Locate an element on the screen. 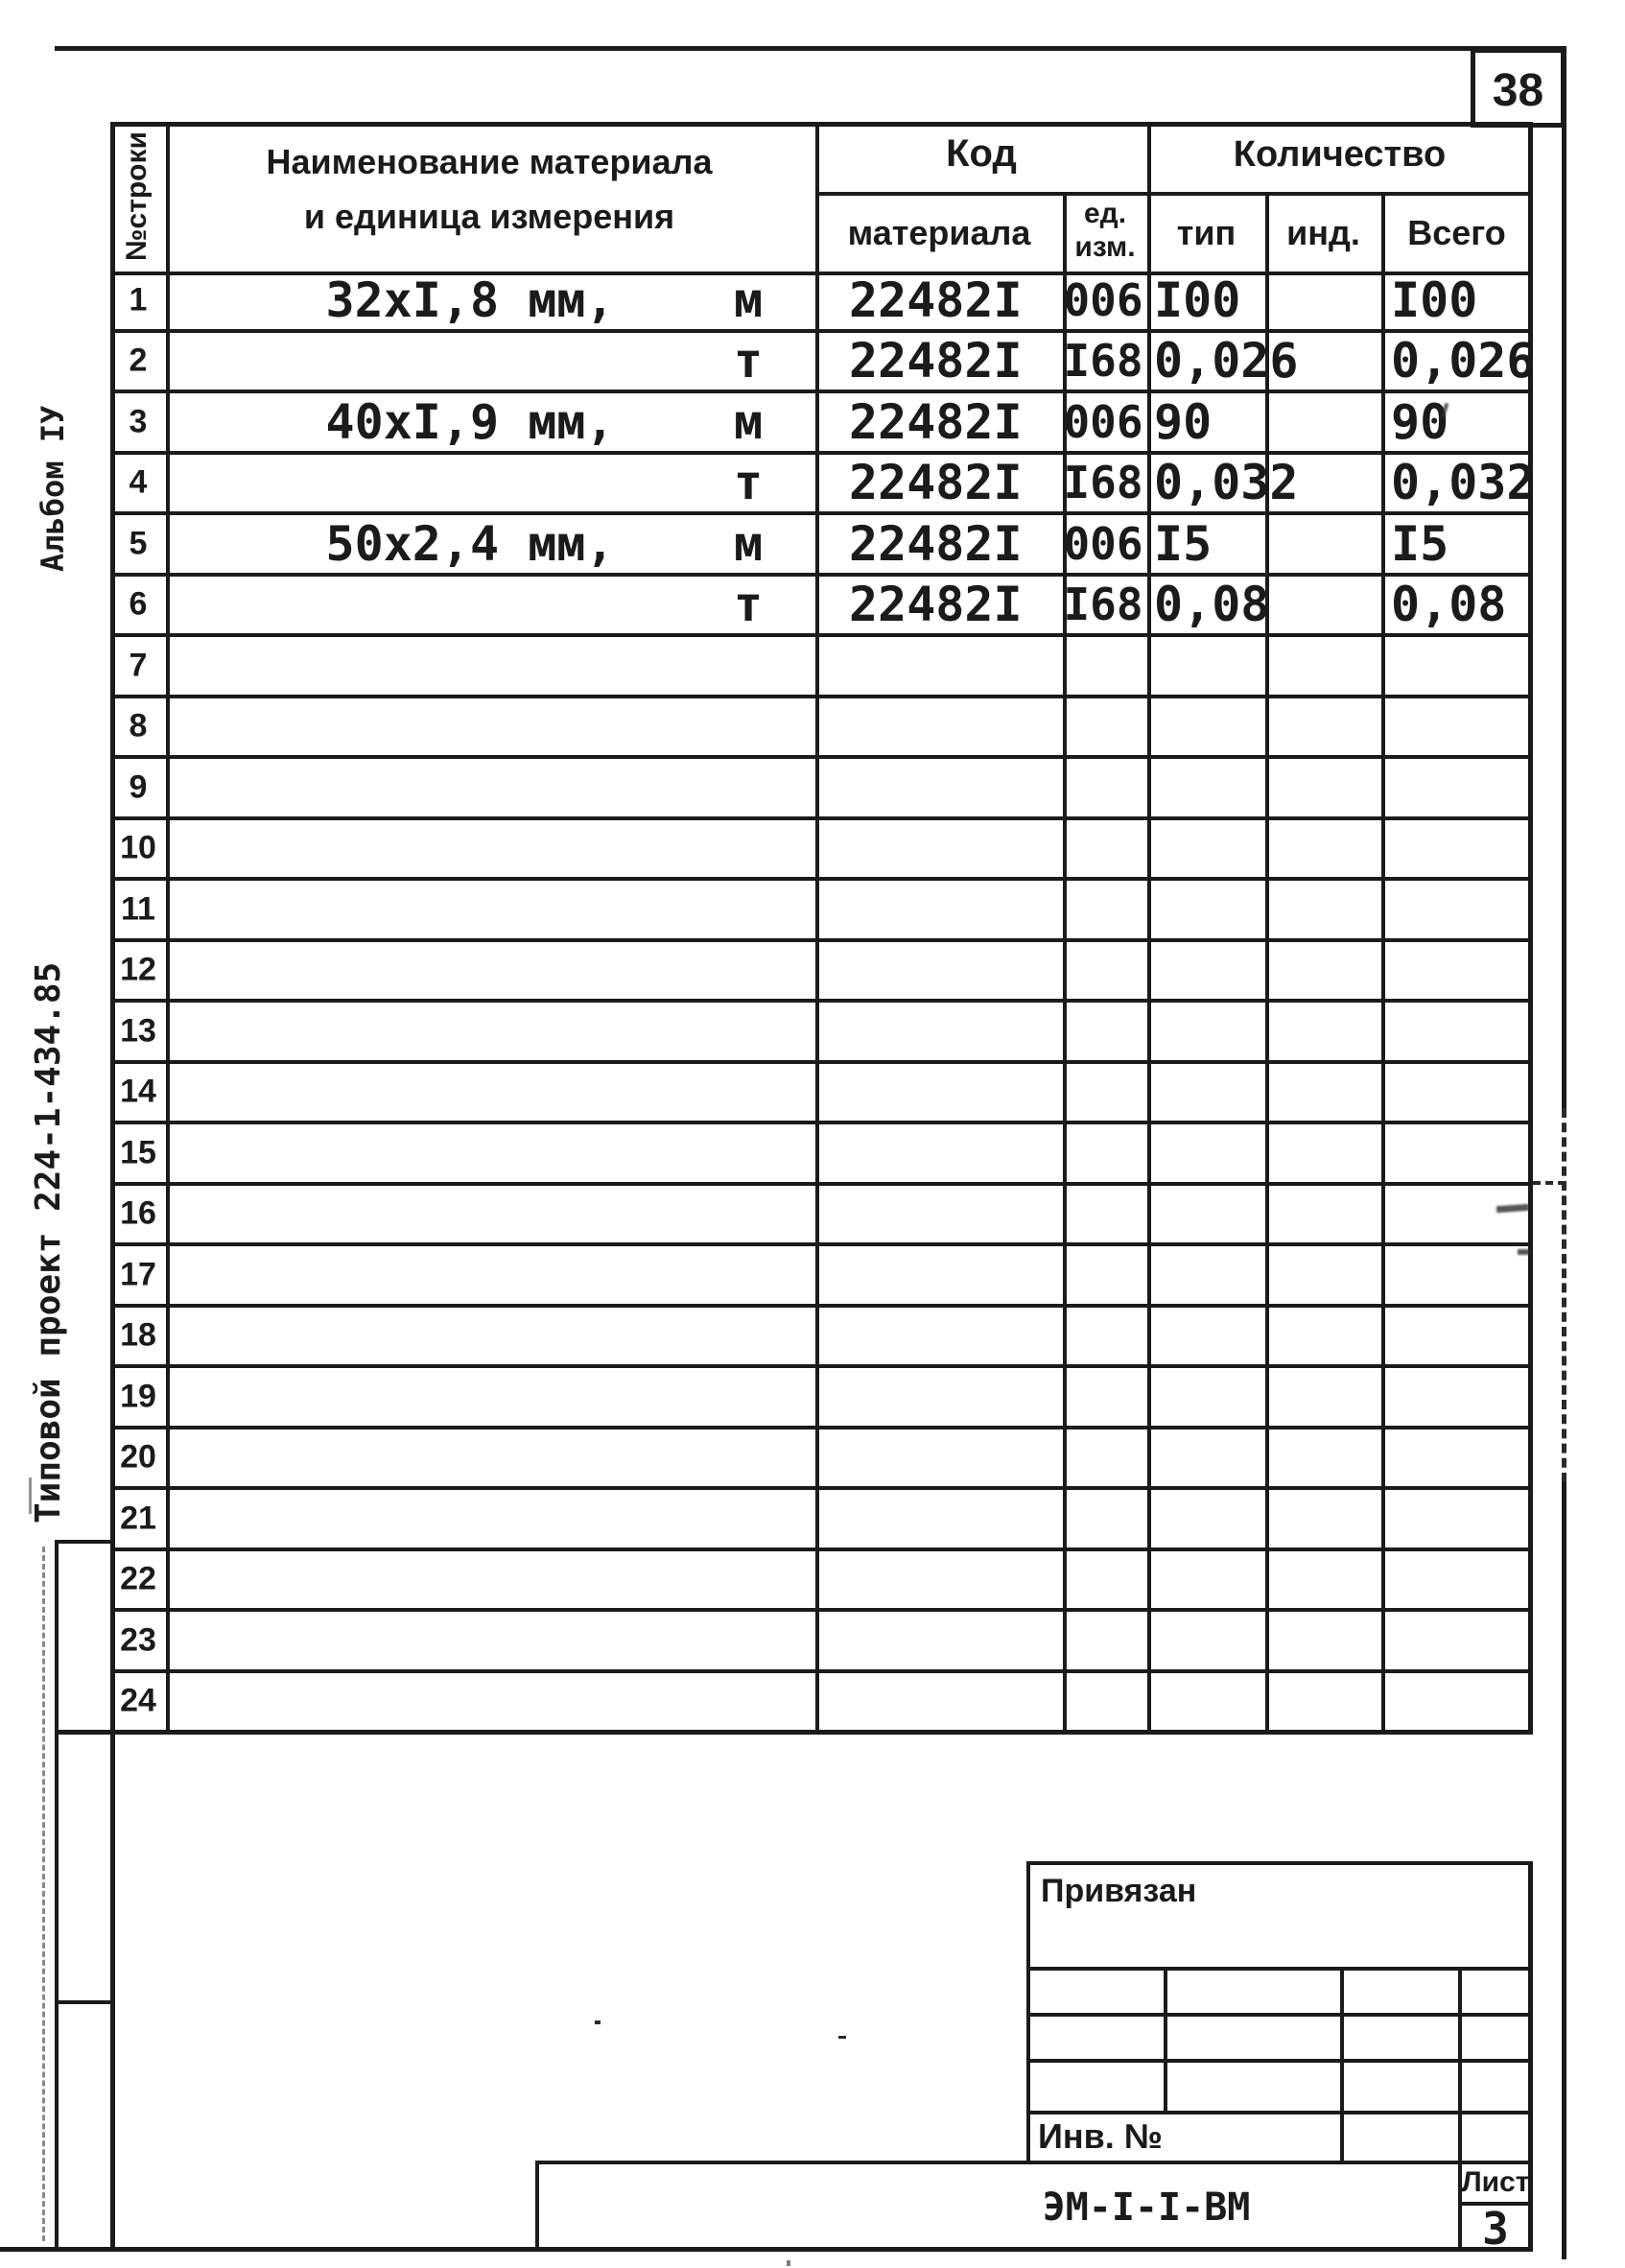  table-row: 24 is located at coordinates (821, 1702).